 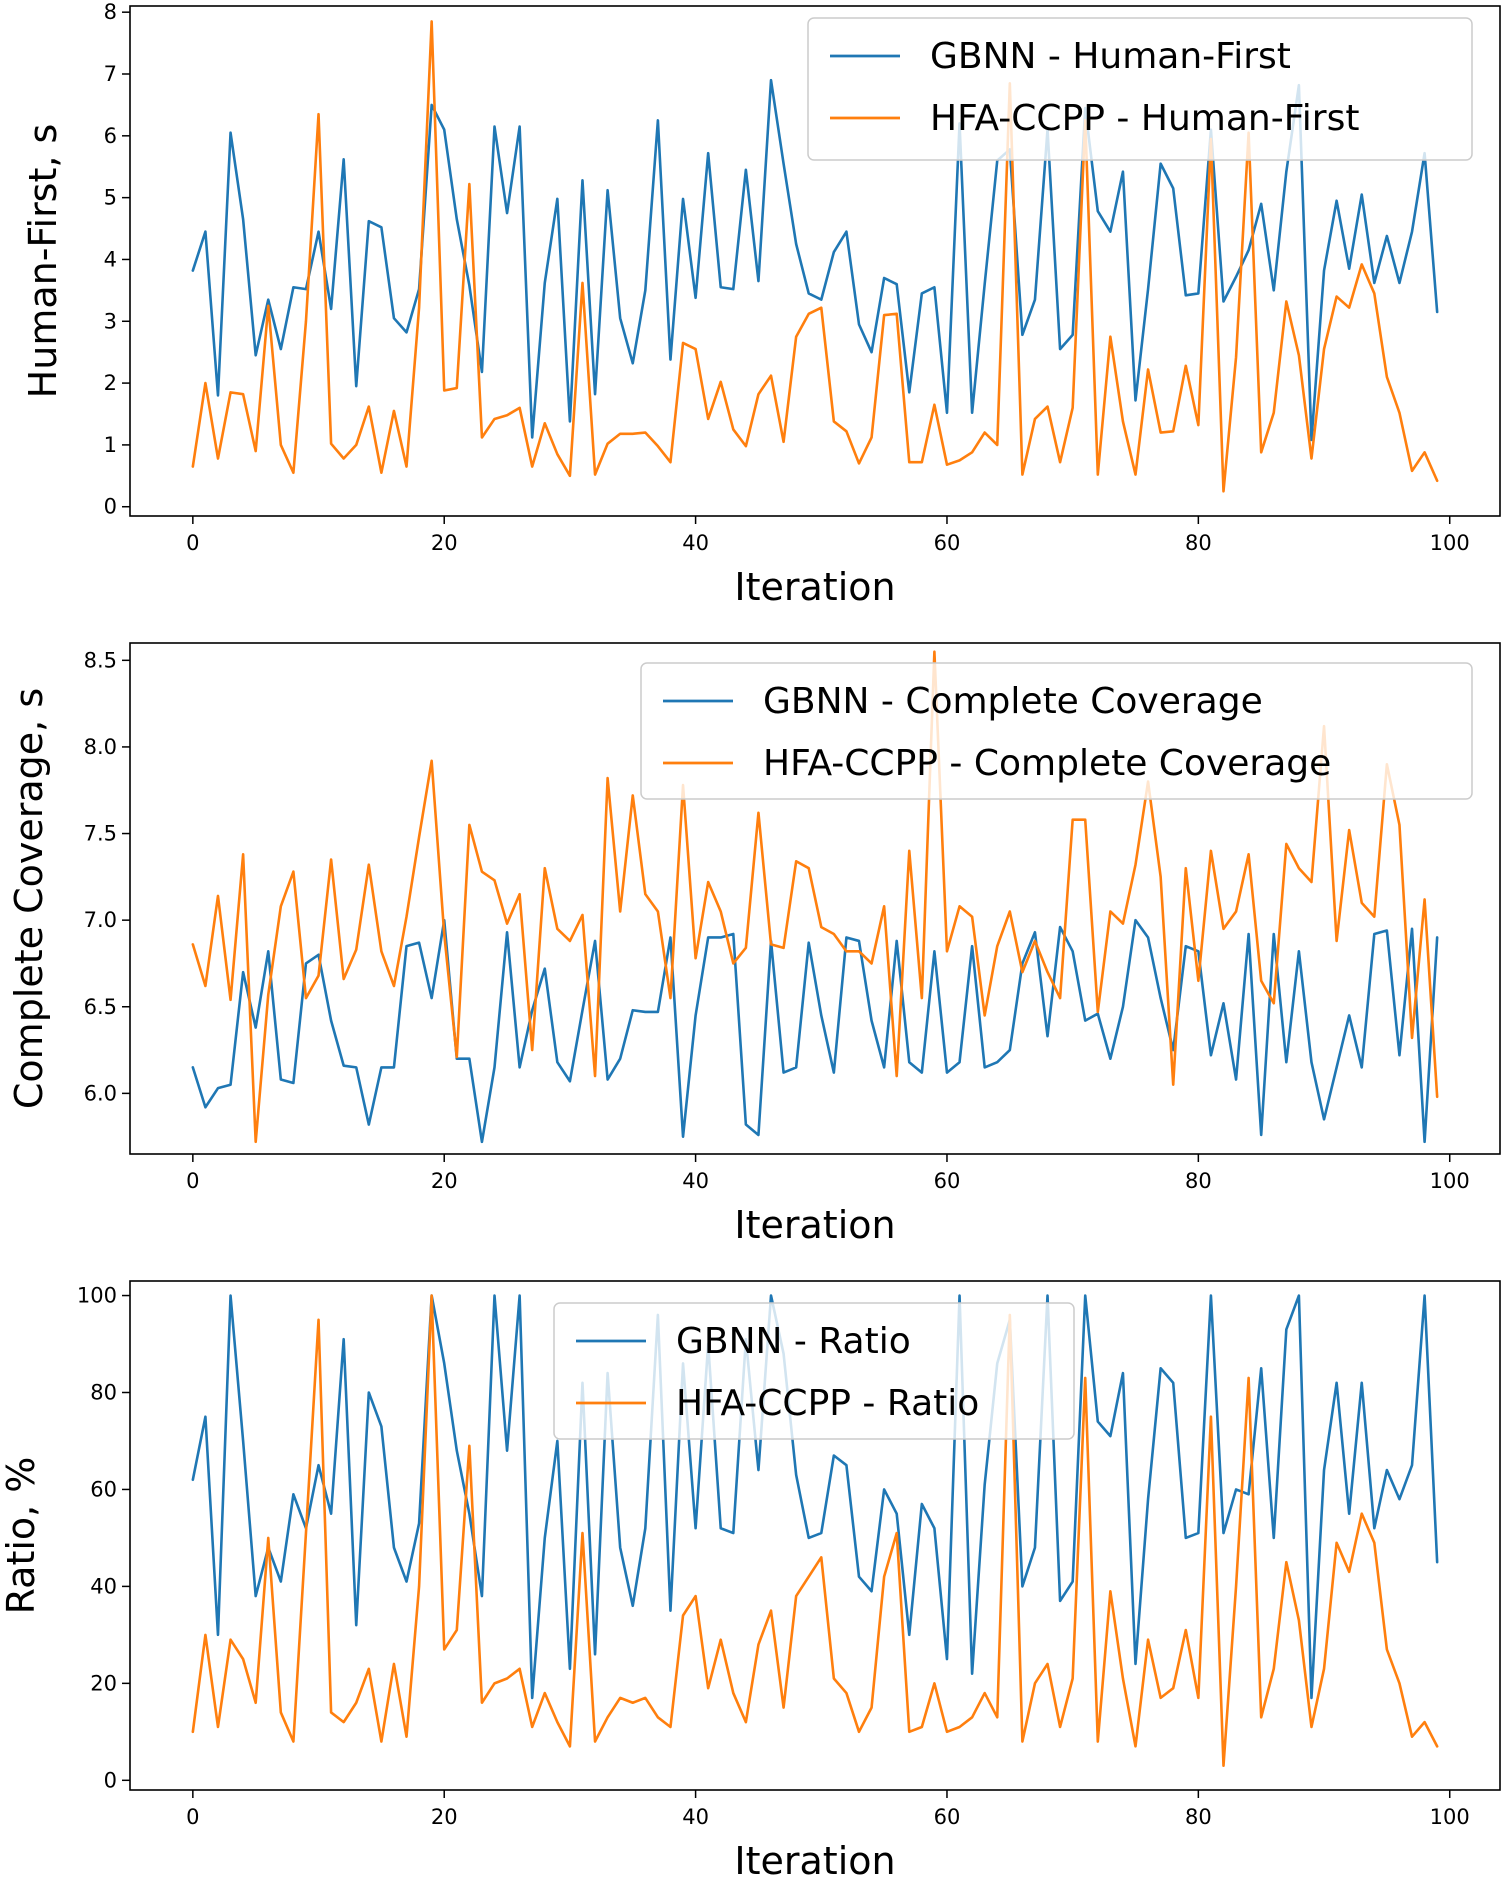 What do you see at coordinates (21, 1536) in the screenshot?
I see `y-axis-label: Ratio, %` at bounding box center [21, 1536].